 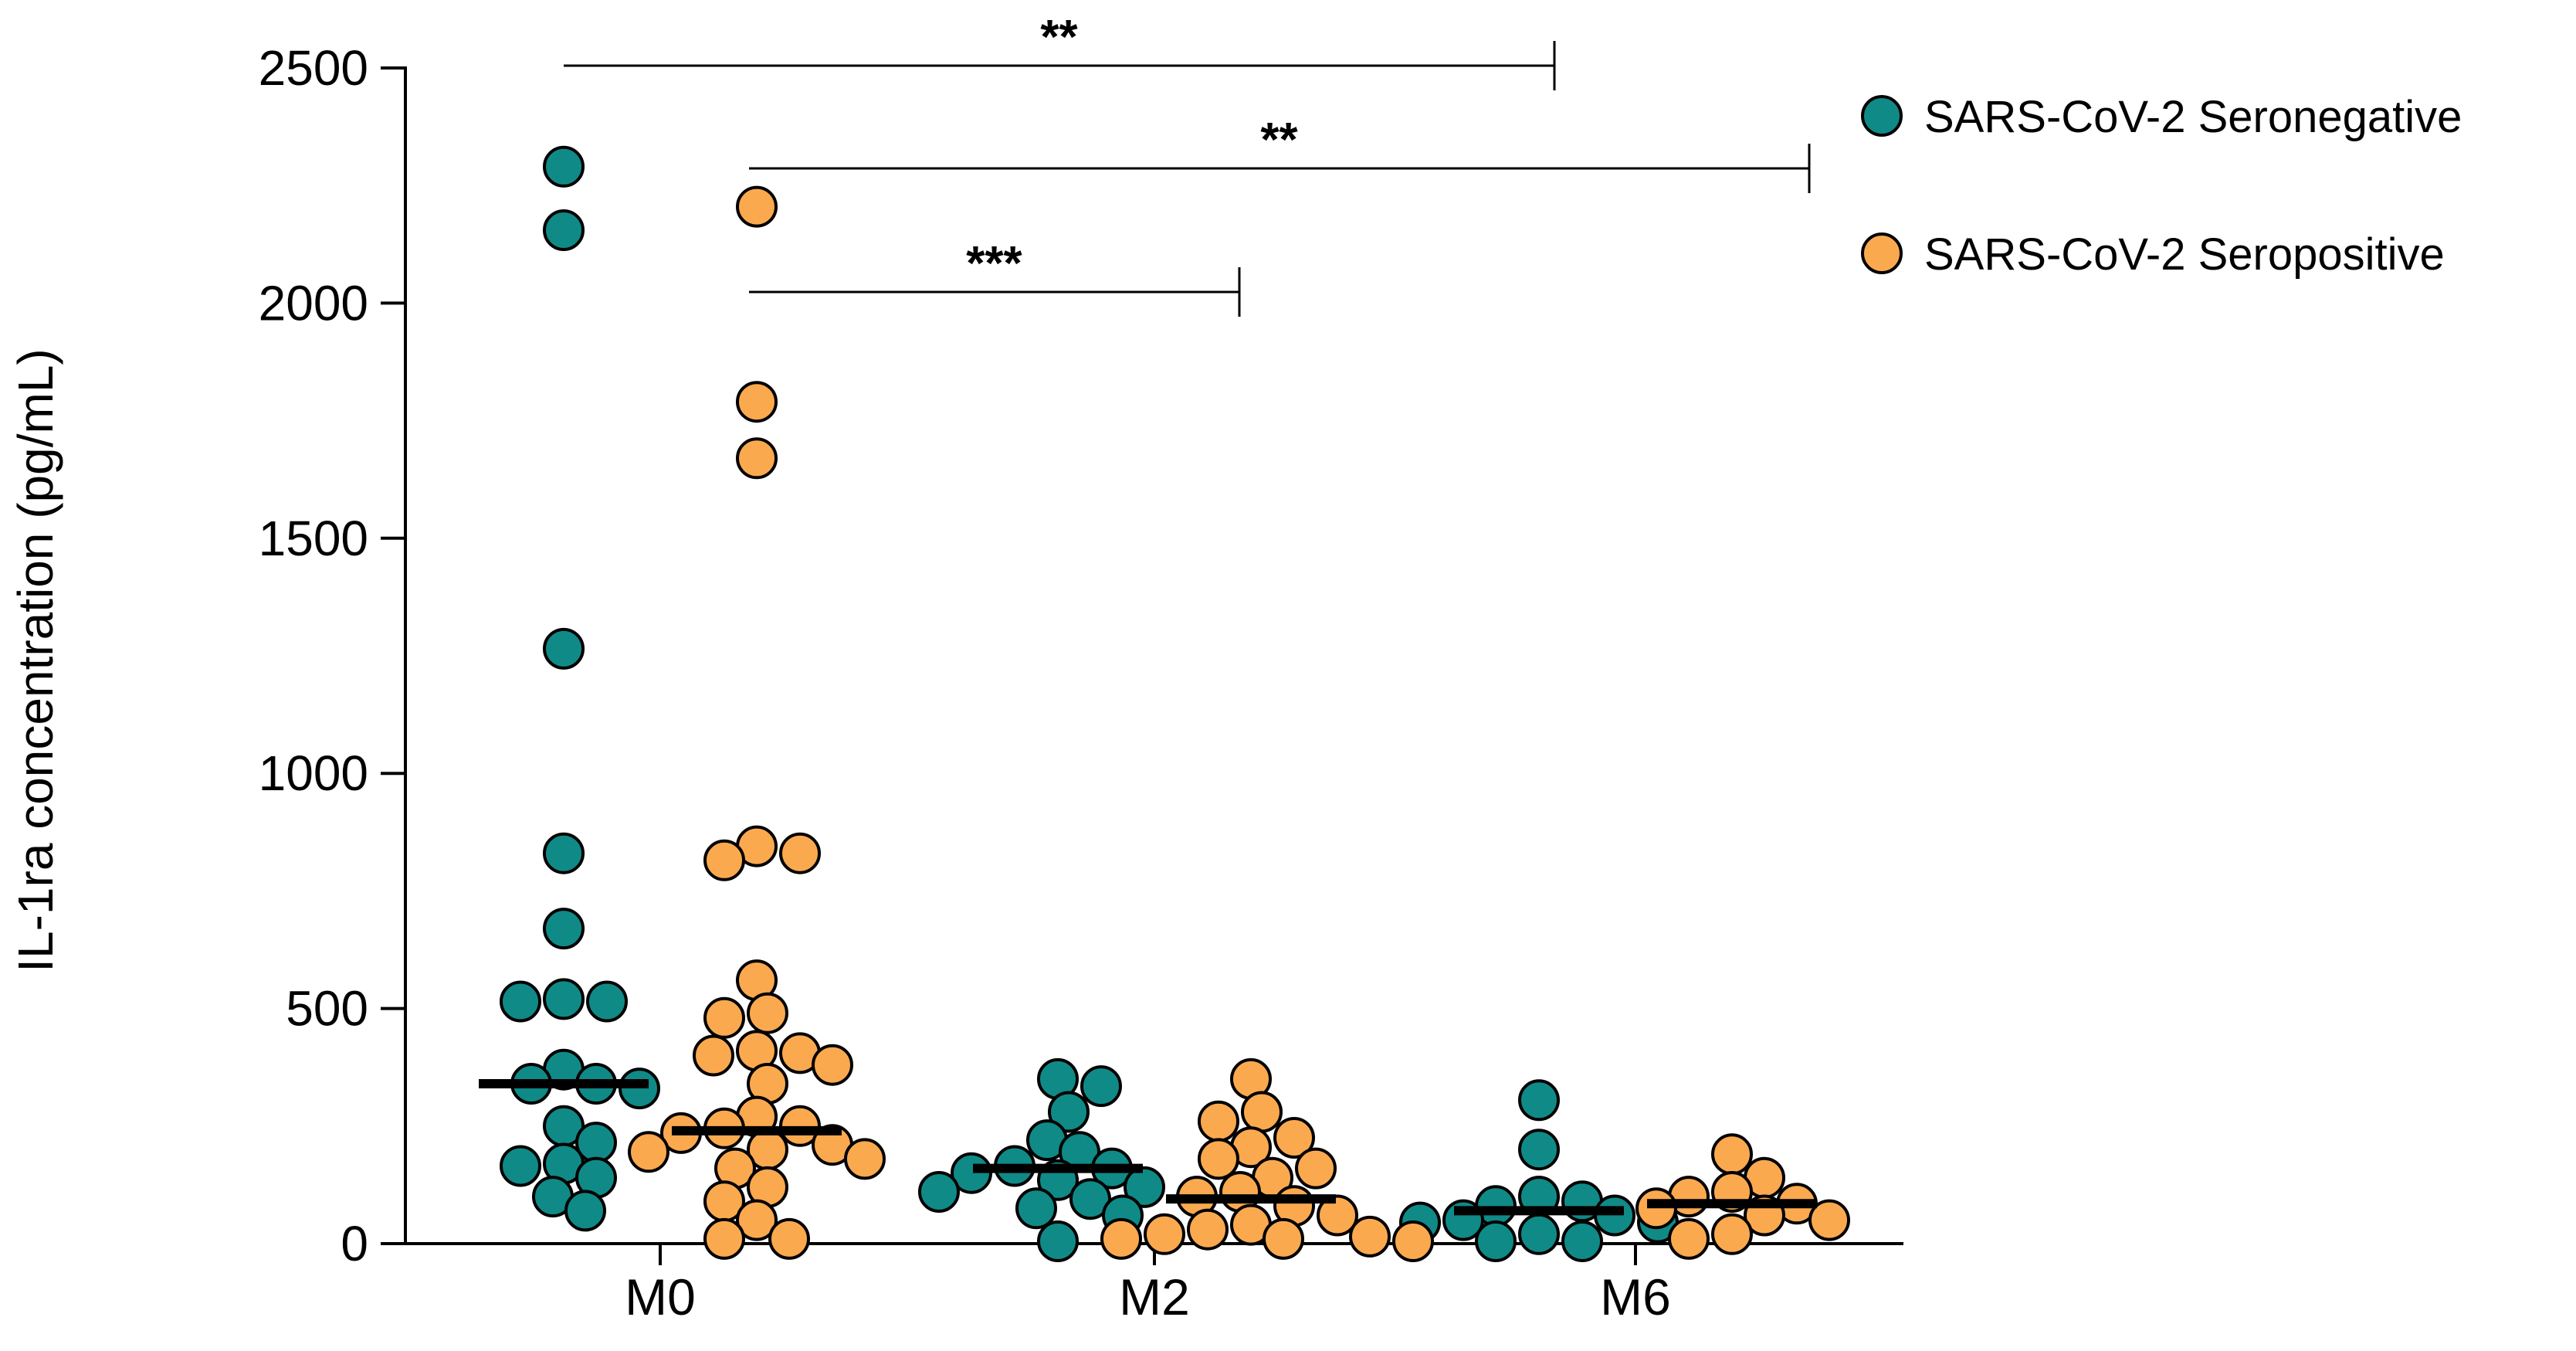 I want to click on legend-label: SARS-CoV-2 Seronegative, so click(x=2193, y=117).